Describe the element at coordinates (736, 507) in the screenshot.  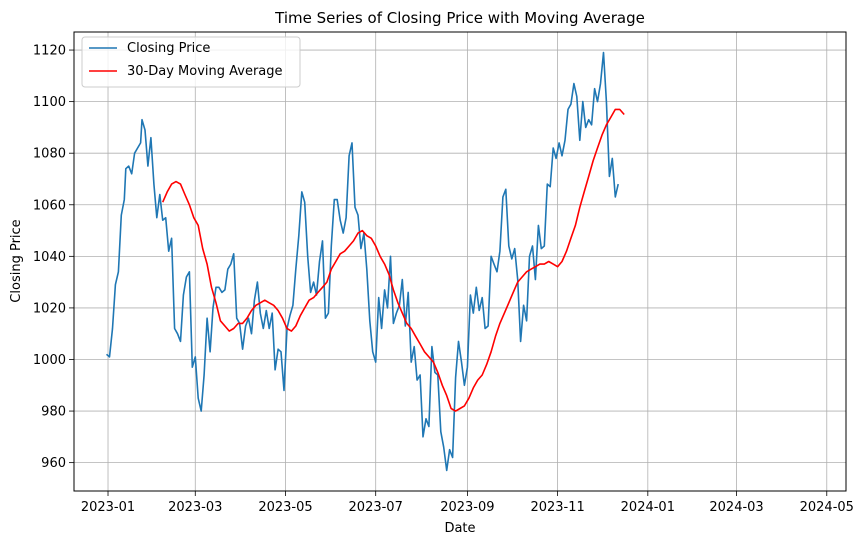
I see `x-tick-label: 2024-03` at that location.